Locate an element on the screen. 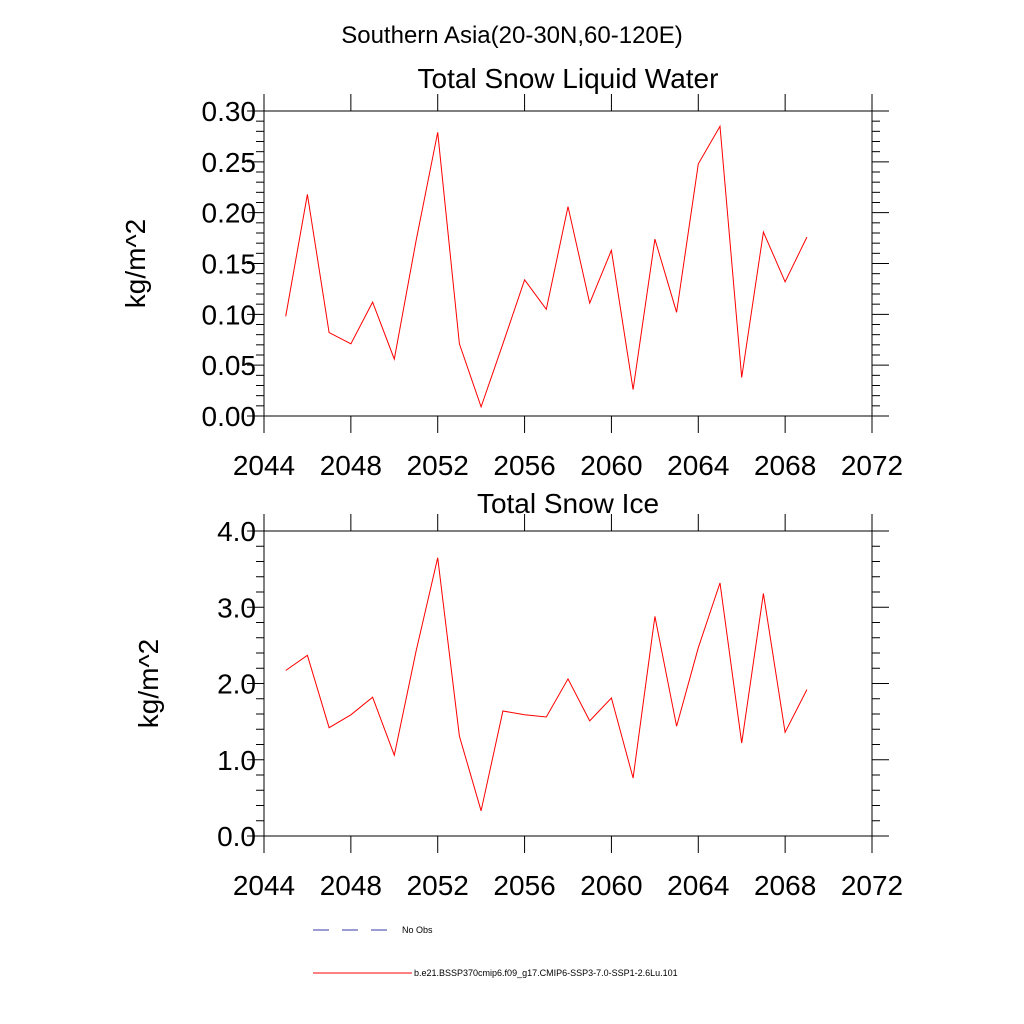  chart-0-xtick-label: 2052 is located at coordinates (438, 465).